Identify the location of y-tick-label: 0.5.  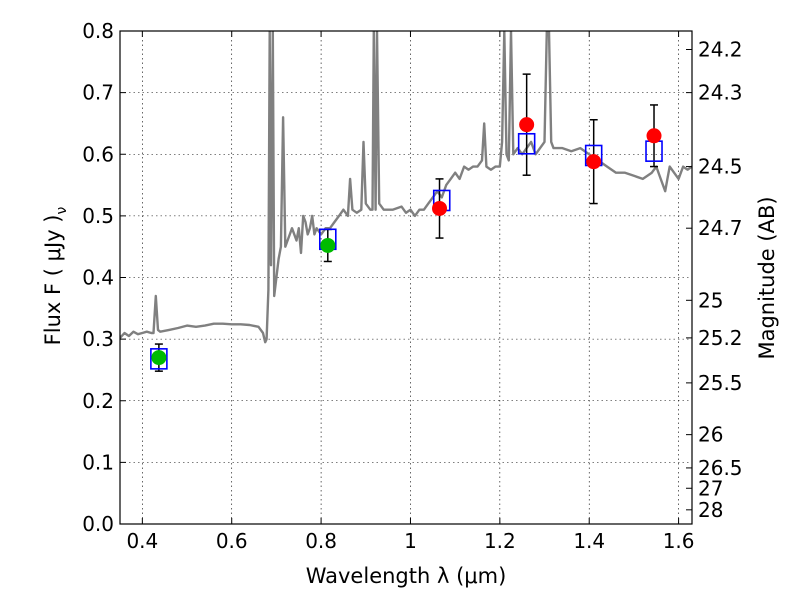
(98, 216).